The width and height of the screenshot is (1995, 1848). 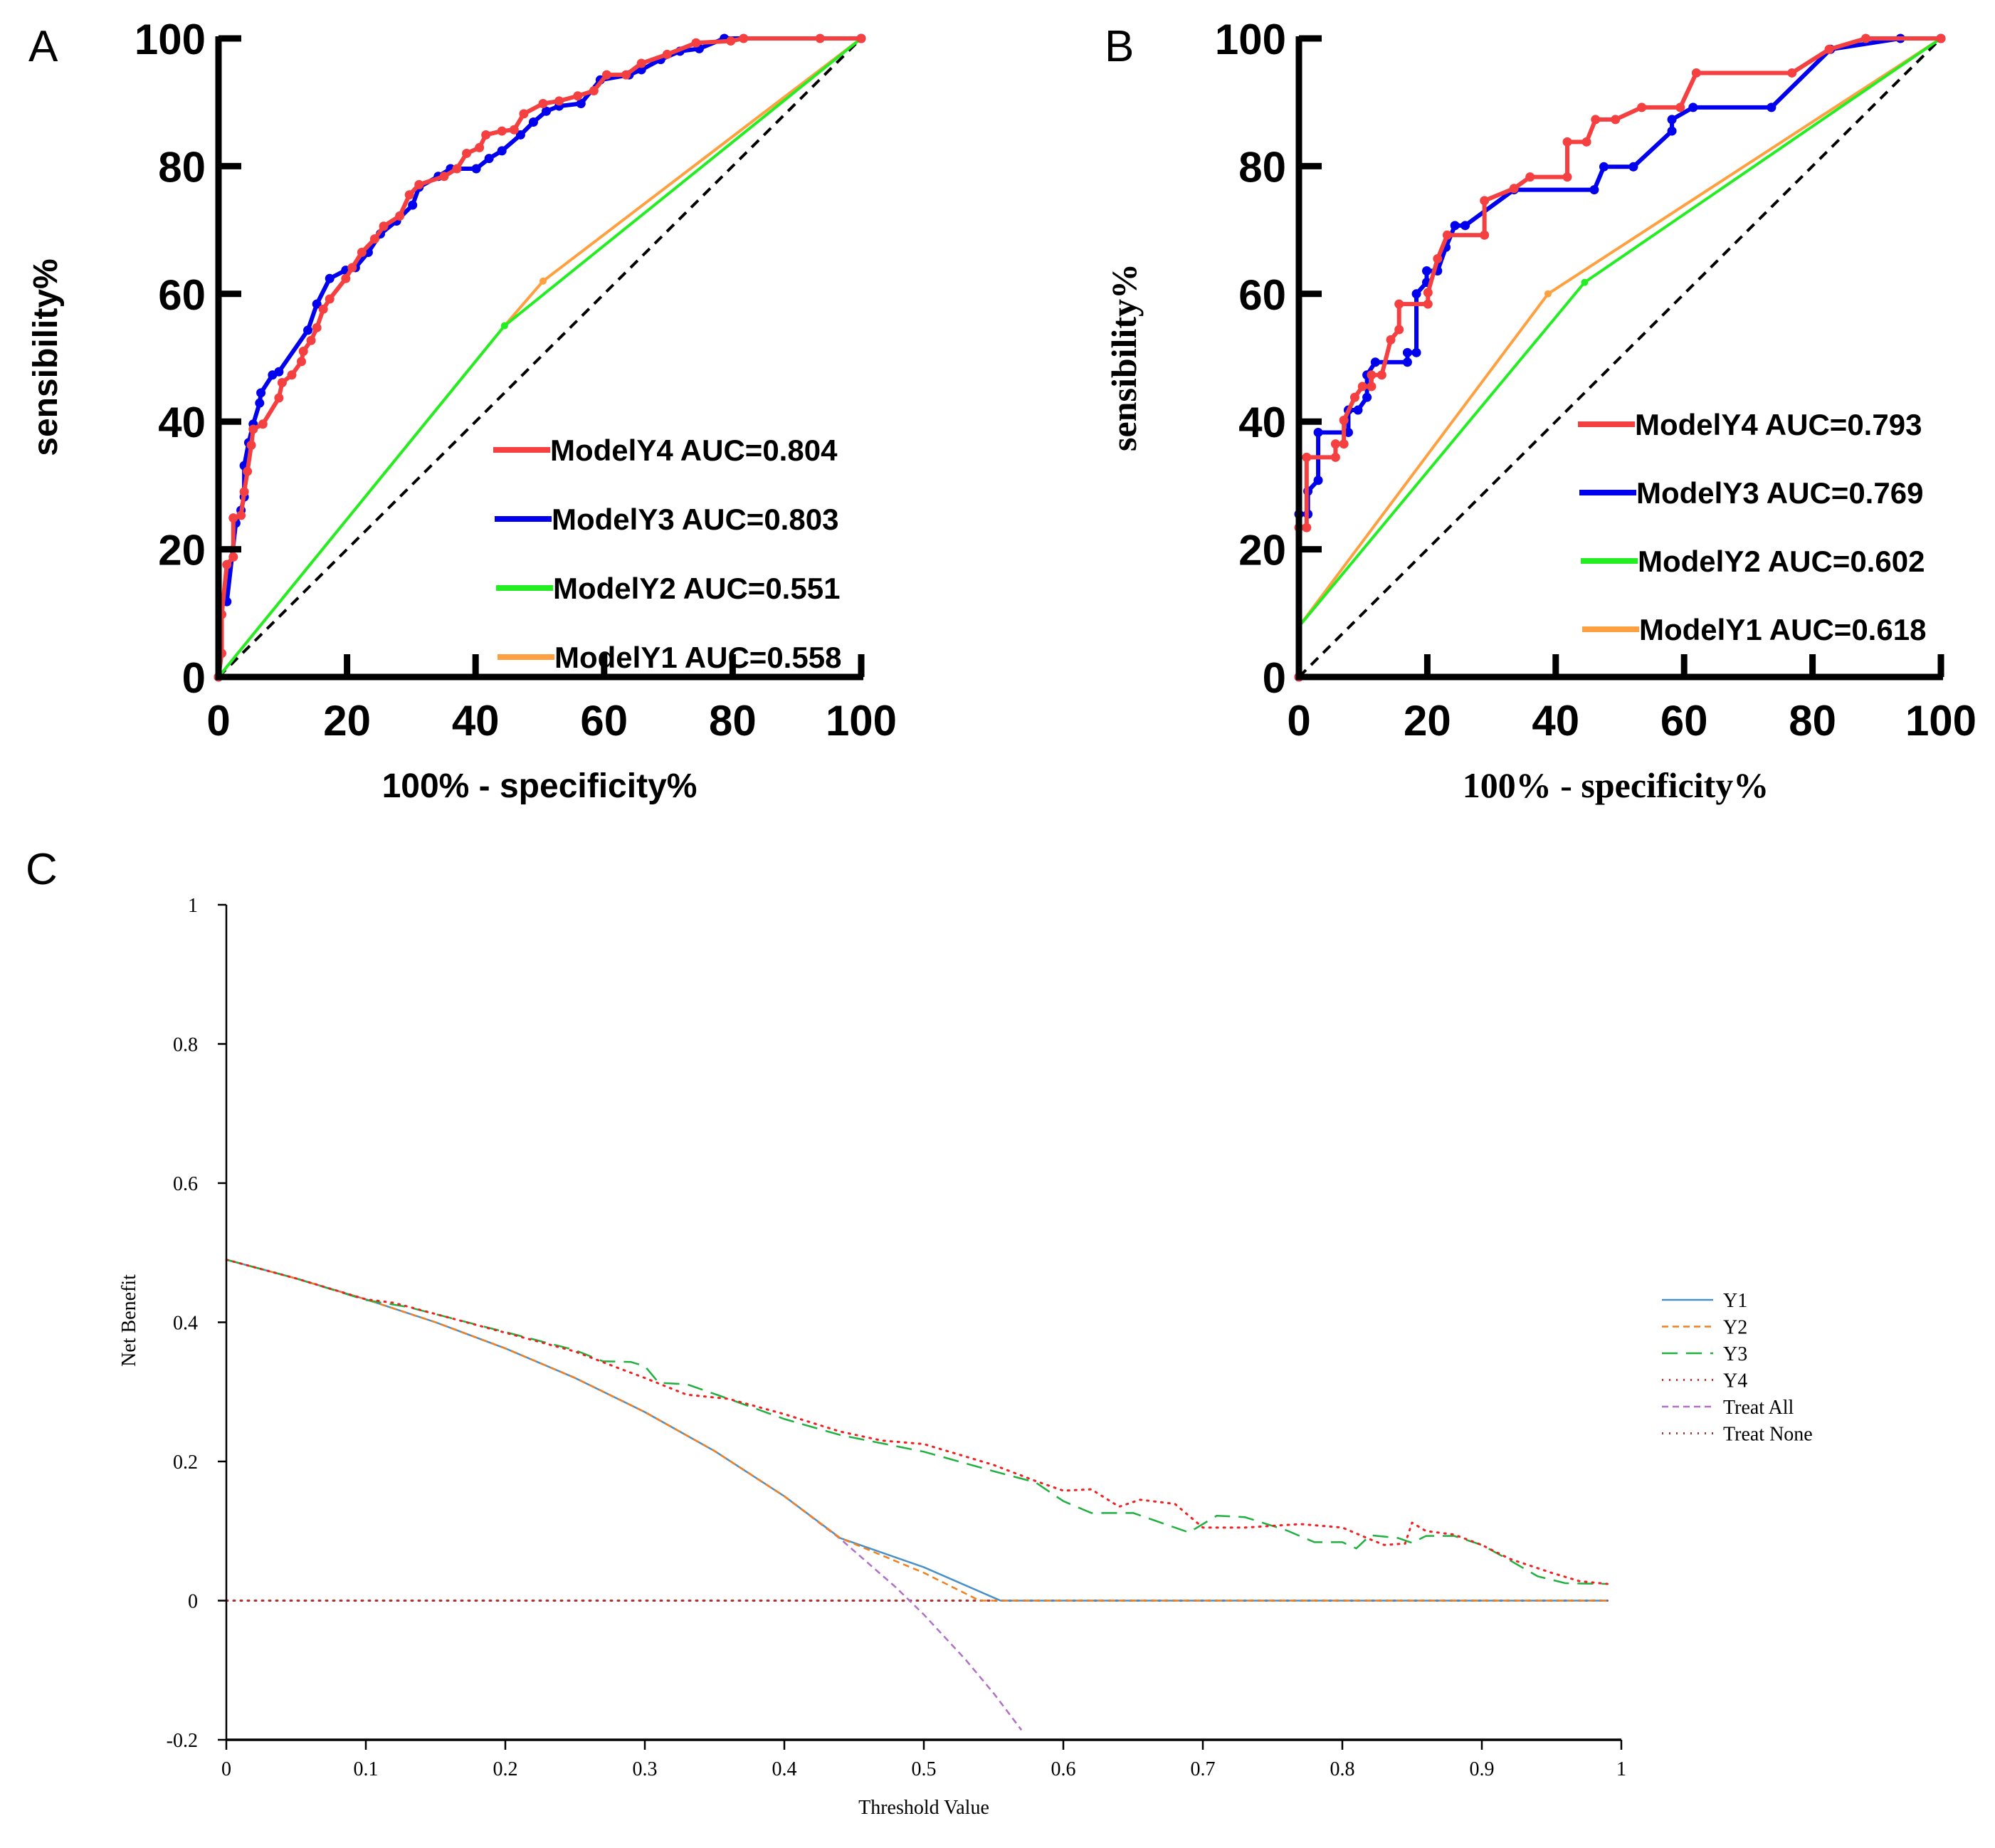 What do you see at coordinates (129, 1320) in the screenshot?
I see `dca-y-axis-title: Net Benefit` at bounding box center [129, 1320].